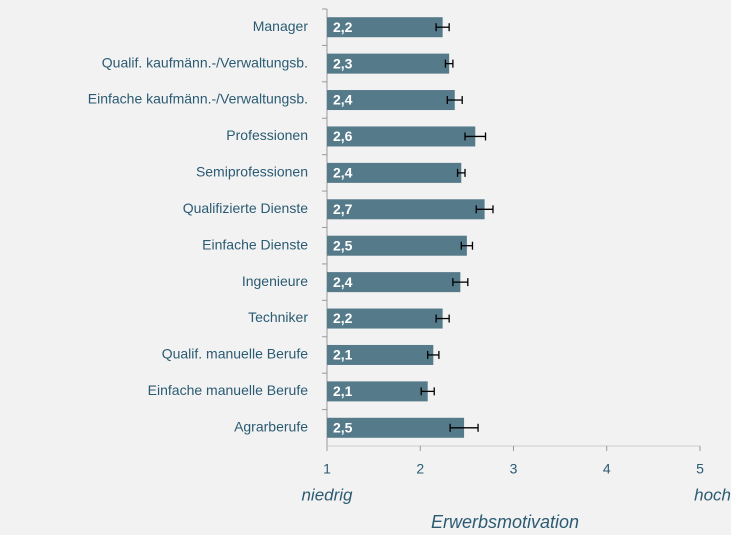  I want to click on y-tick-label: Einfache manuelle Berufe, so click(228, 390).